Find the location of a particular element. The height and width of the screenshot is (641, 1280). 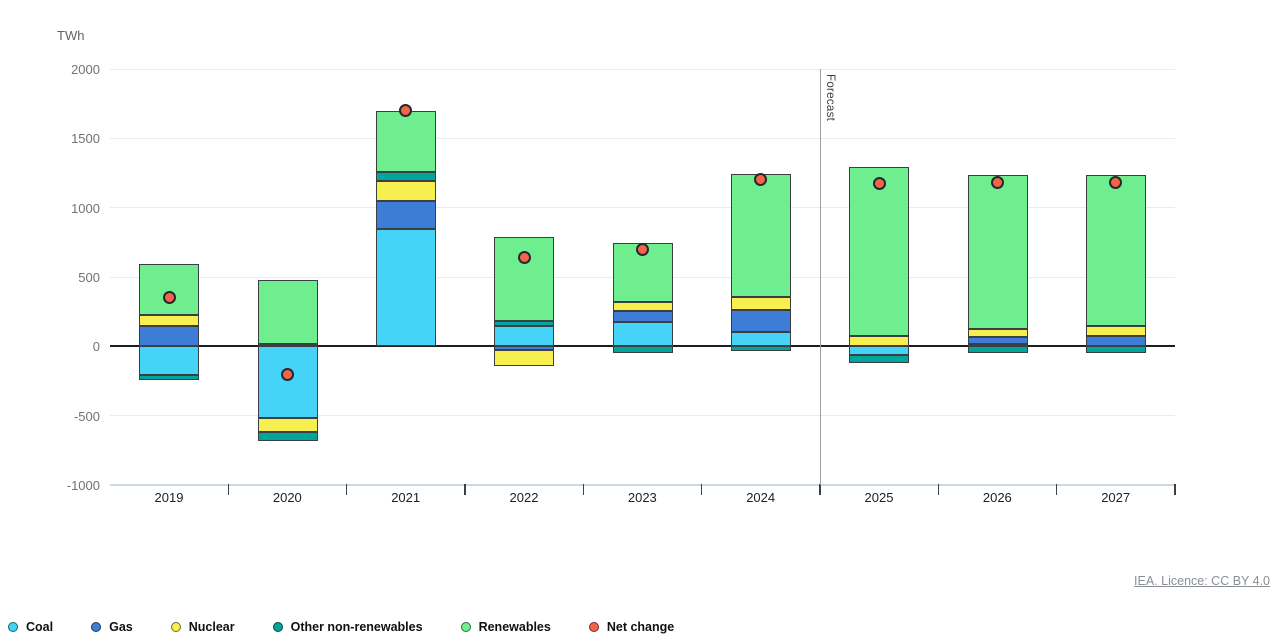

legend-item-label: Net change is located at coordinates (640, 627).